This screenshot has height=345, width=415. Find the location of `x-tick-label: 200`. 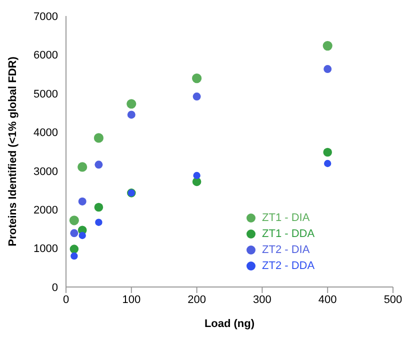

x-tick-label: 200 is located at coordinates (197, 300).